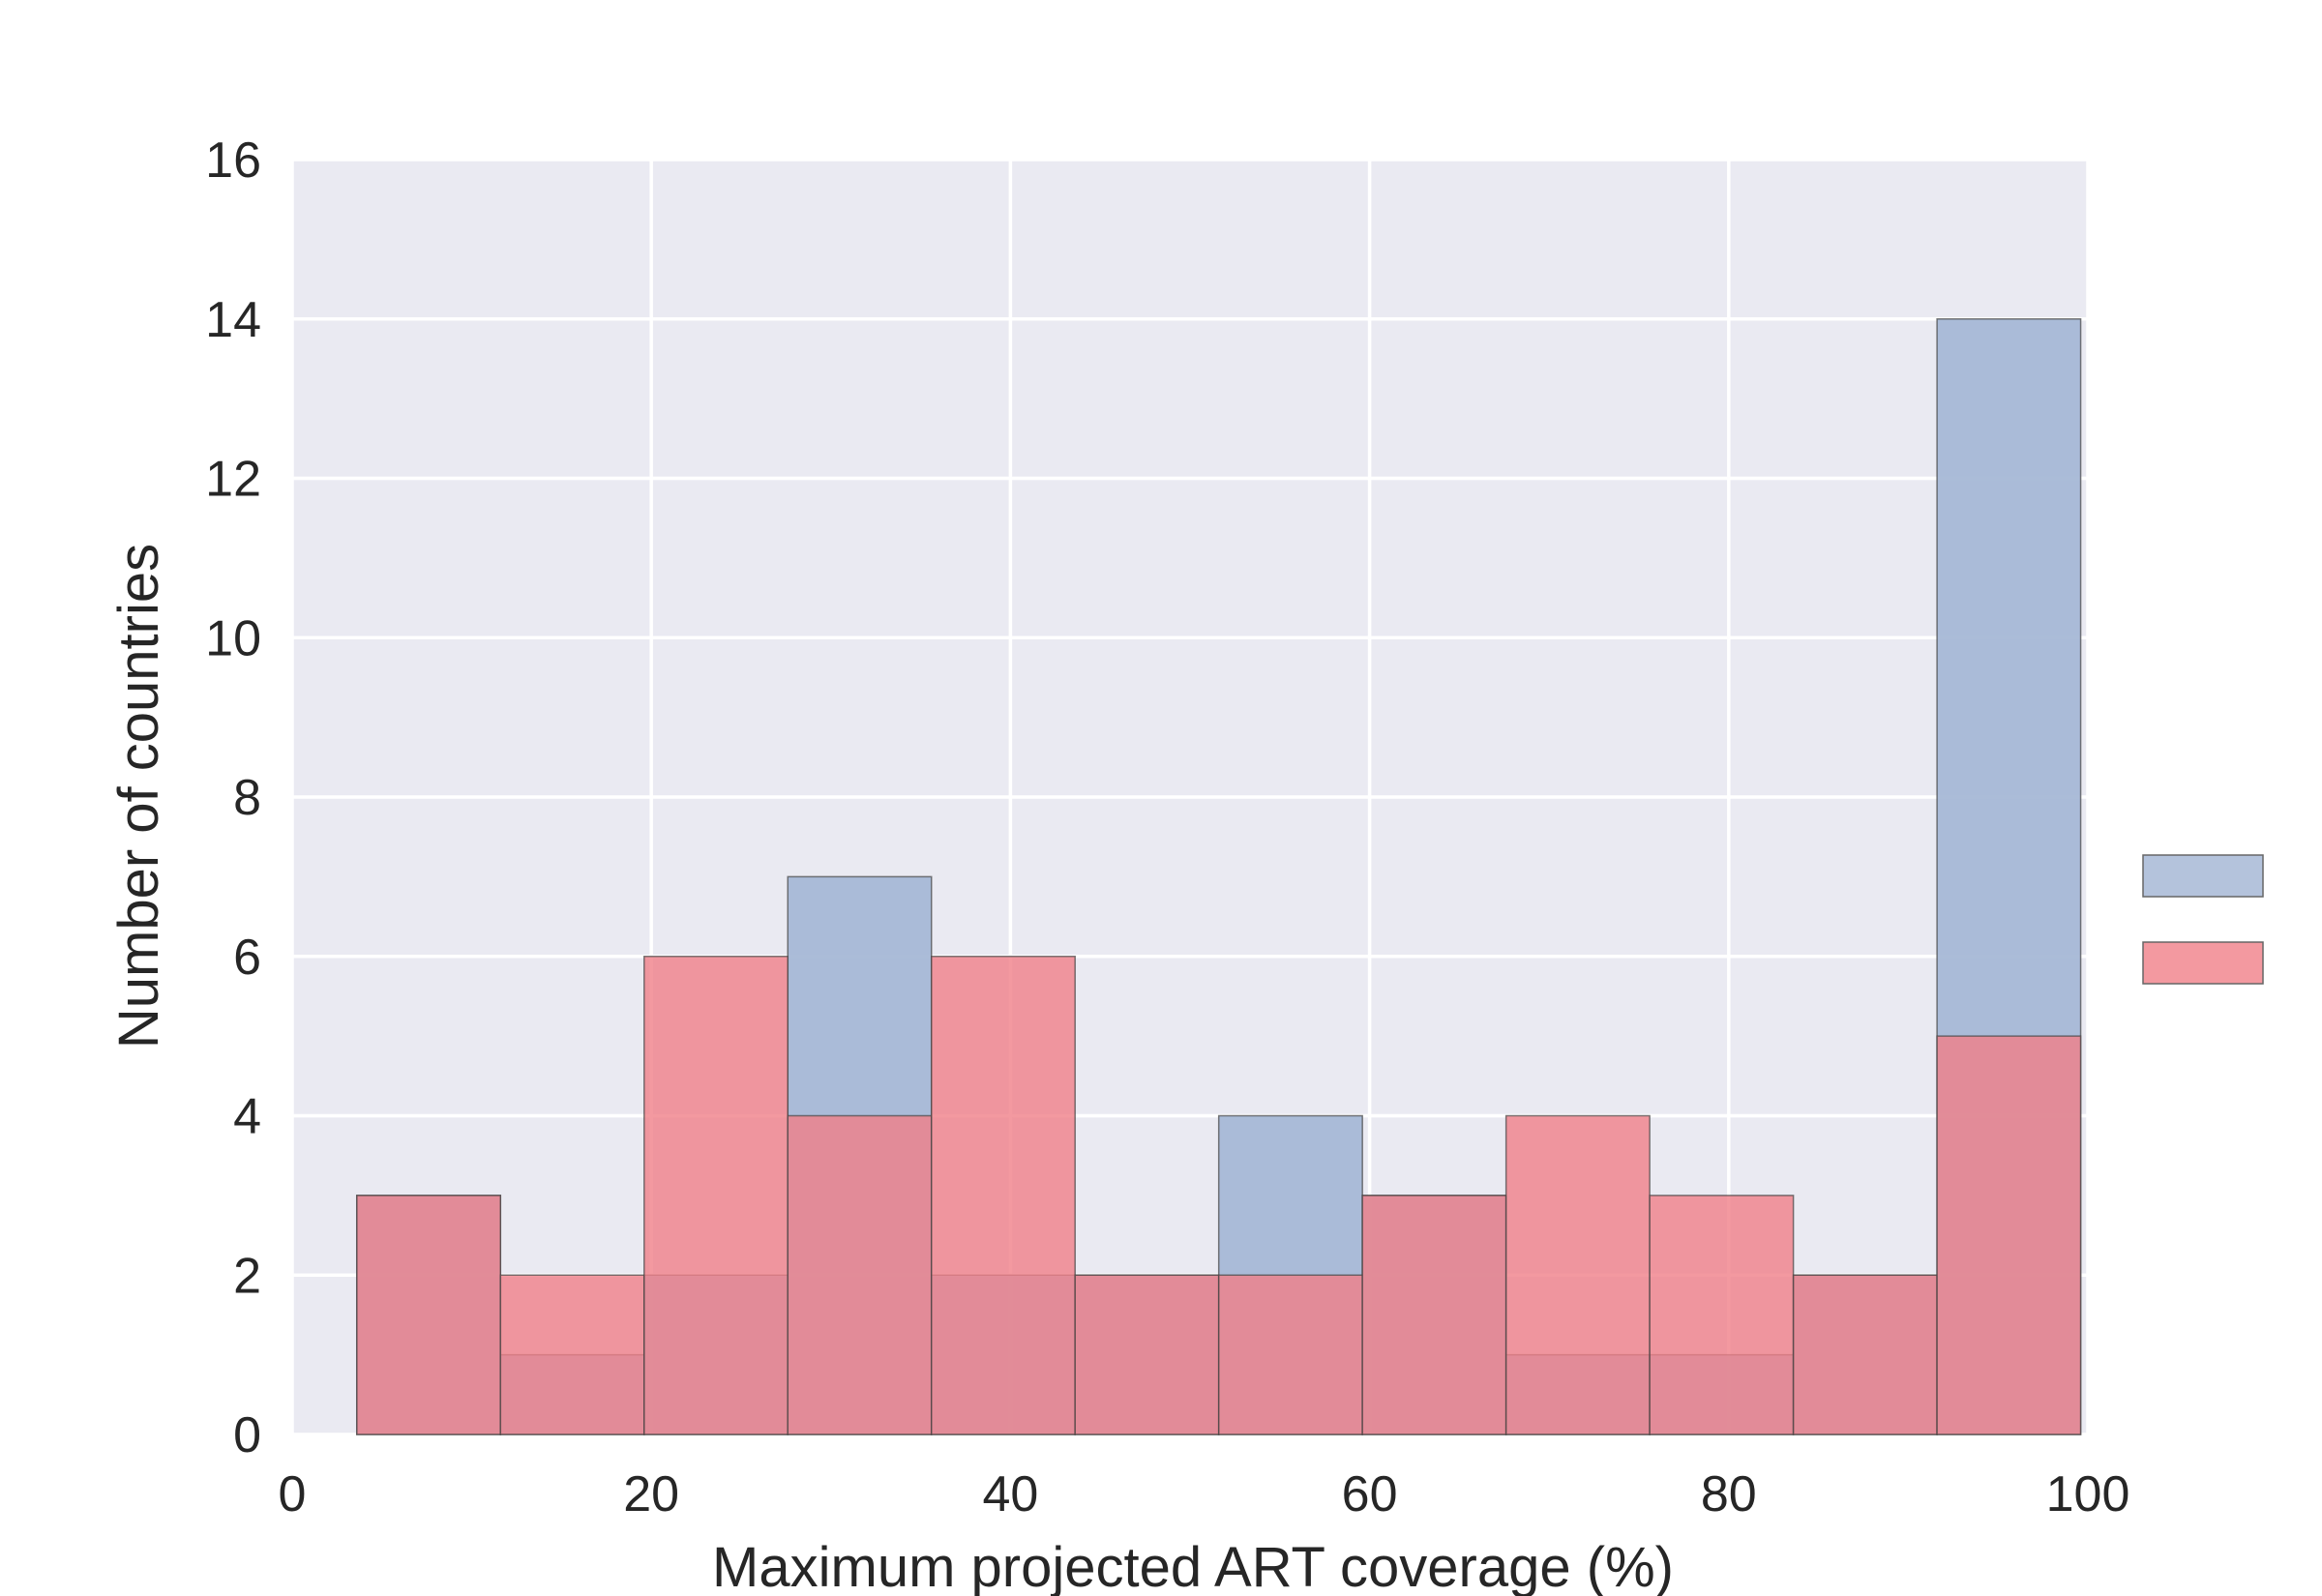  I want to click on x-tick-label: 100, so click(2088, 1494).